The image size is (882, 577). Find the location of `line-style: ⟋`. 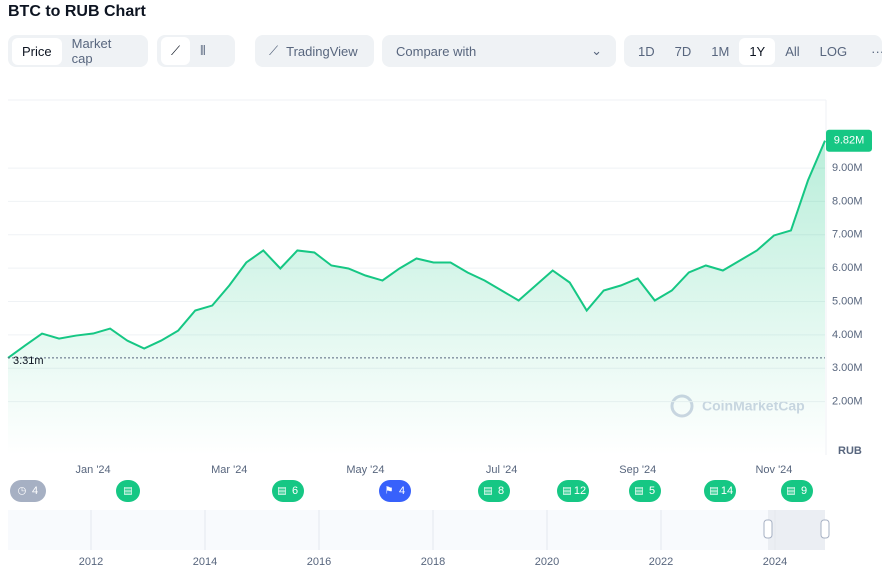

line-style: ⟋ is located at coordinates (176, 51).